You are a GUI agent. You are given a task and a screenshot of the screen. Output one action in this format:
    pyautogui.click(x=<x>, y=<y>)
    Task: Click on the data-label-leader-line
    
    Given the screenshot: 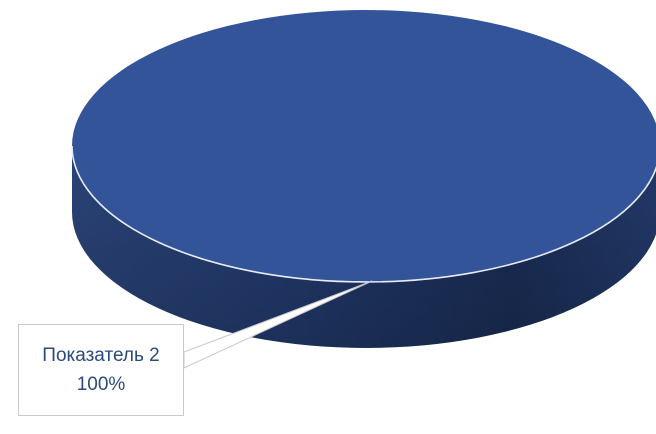 What is the action you would take?
    pyautogui.click(x=278, y=324)
    